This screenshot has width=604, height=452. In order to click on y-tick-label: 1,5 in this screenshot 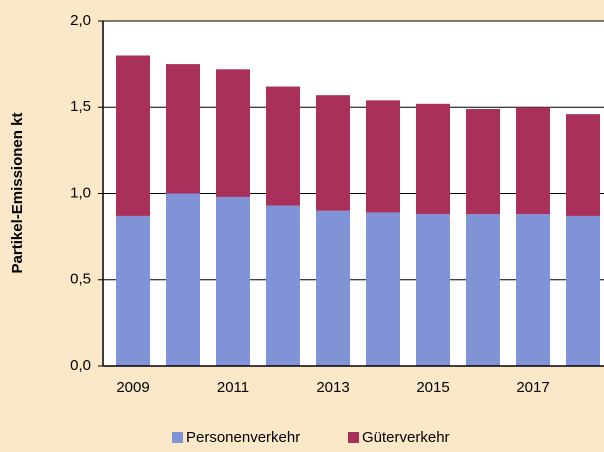, I will do `click(80, 106)`.